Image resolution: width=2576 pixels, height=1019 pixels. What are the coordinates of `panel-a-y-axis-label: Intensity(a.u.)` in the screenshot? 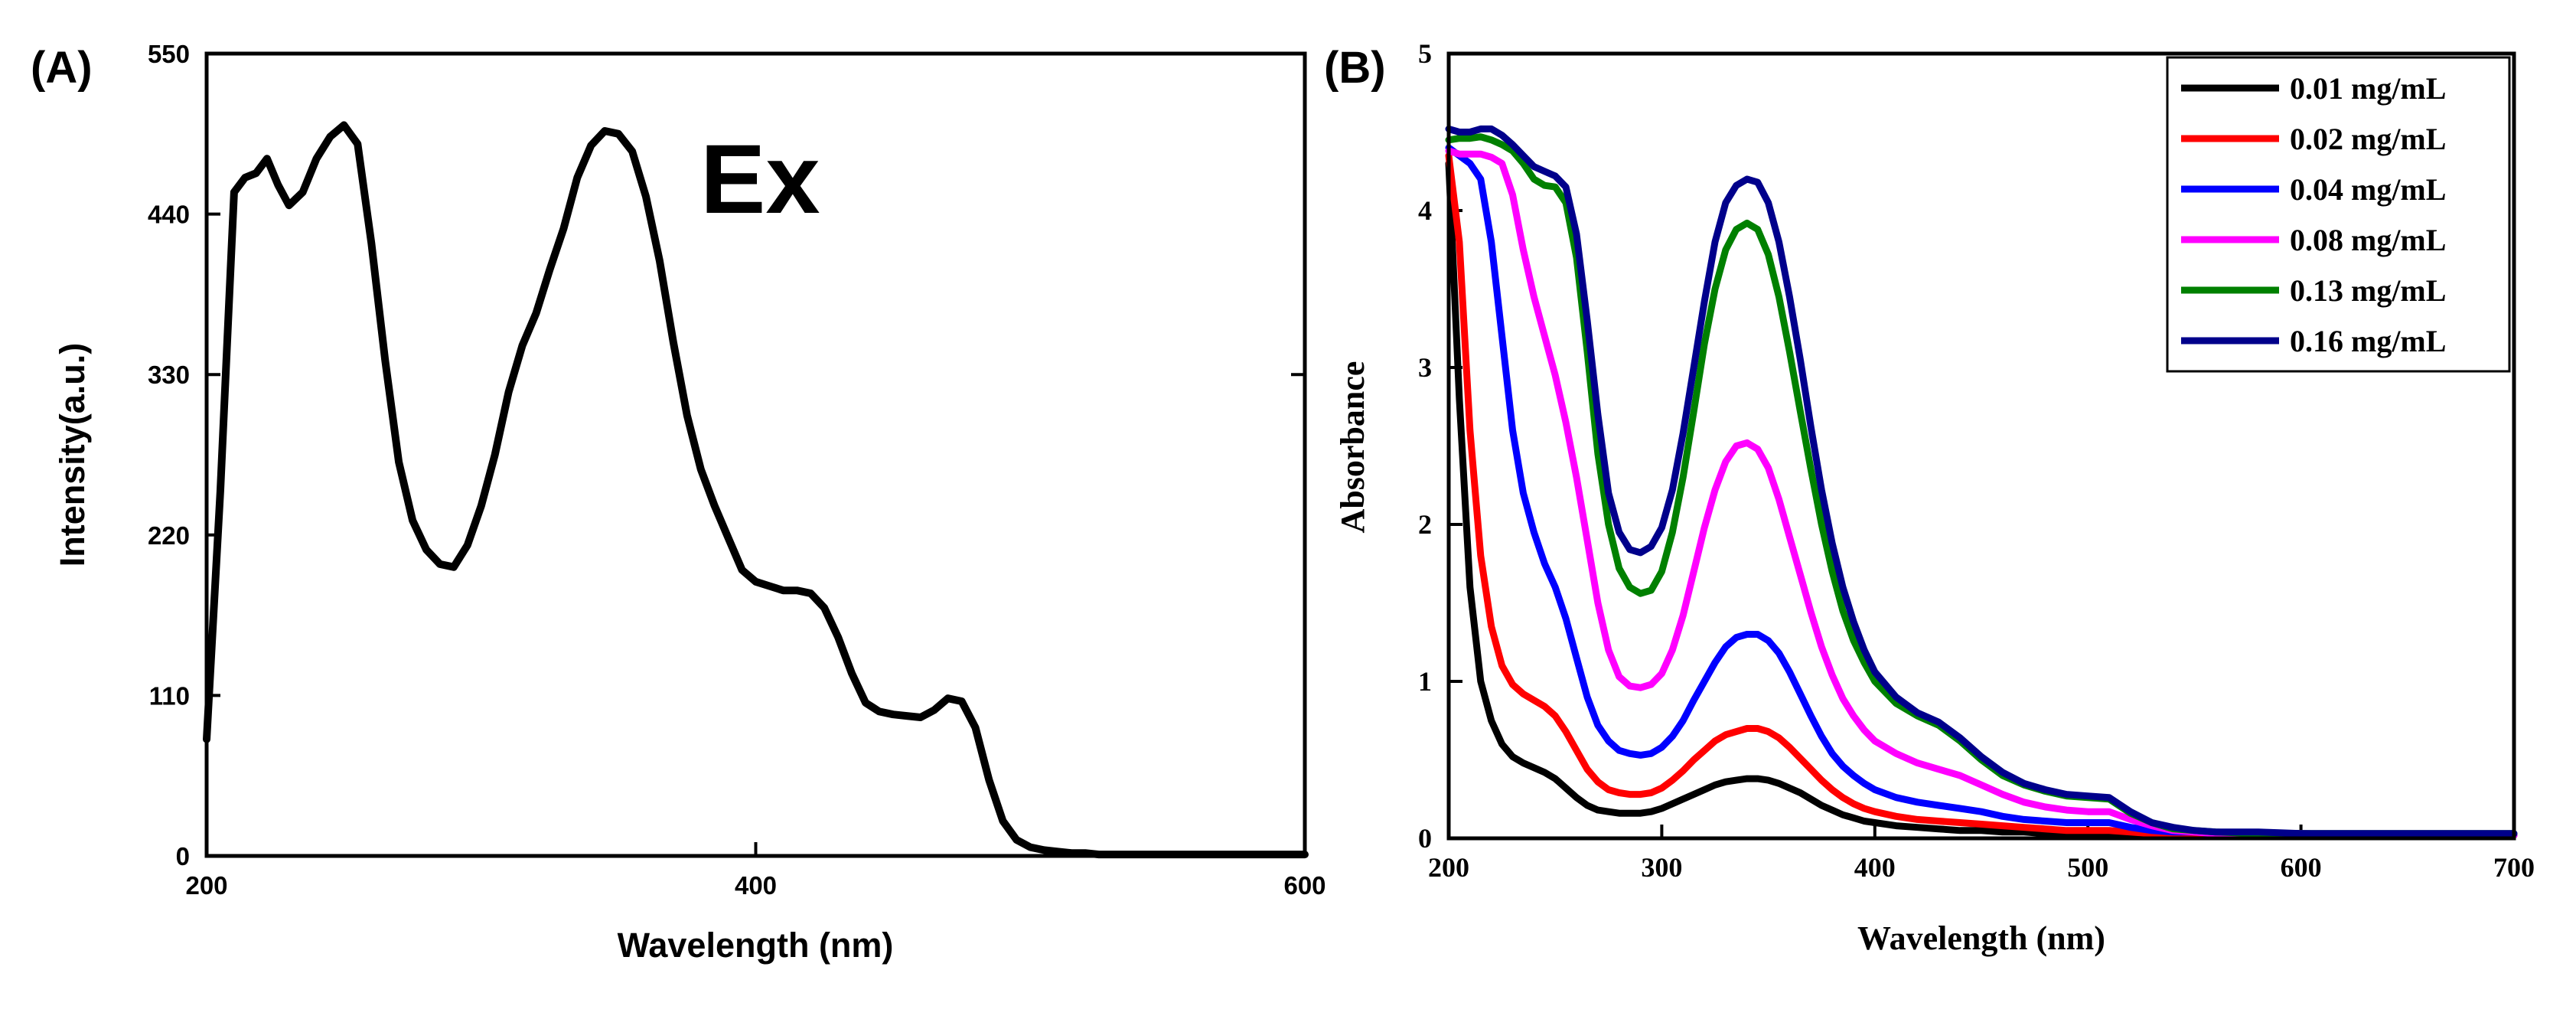 It's located at (73, 455).